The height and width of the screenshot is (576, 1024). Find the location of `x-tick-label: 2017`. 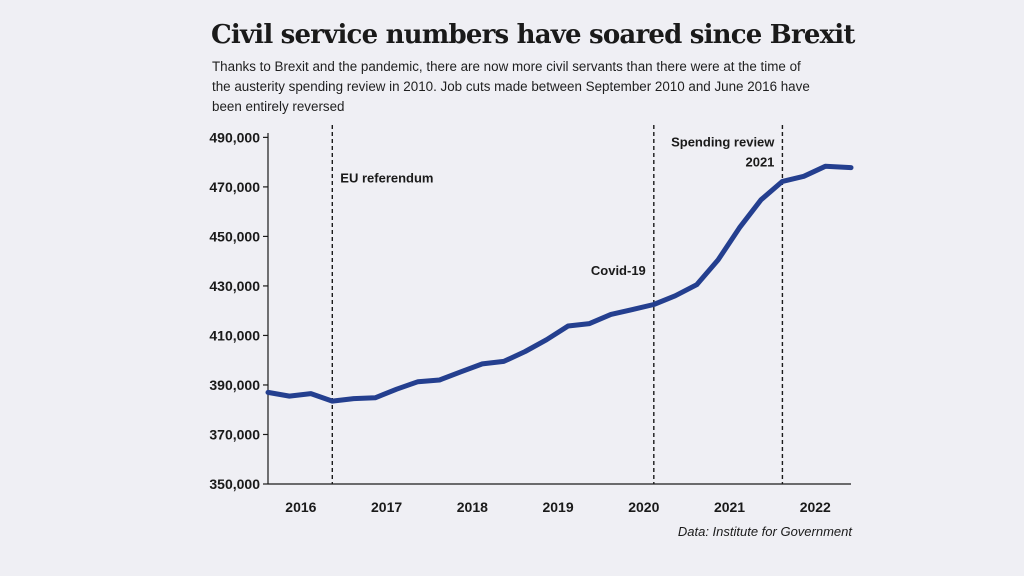

x-tick-label: 2017 is located at coordinates (386, 507).